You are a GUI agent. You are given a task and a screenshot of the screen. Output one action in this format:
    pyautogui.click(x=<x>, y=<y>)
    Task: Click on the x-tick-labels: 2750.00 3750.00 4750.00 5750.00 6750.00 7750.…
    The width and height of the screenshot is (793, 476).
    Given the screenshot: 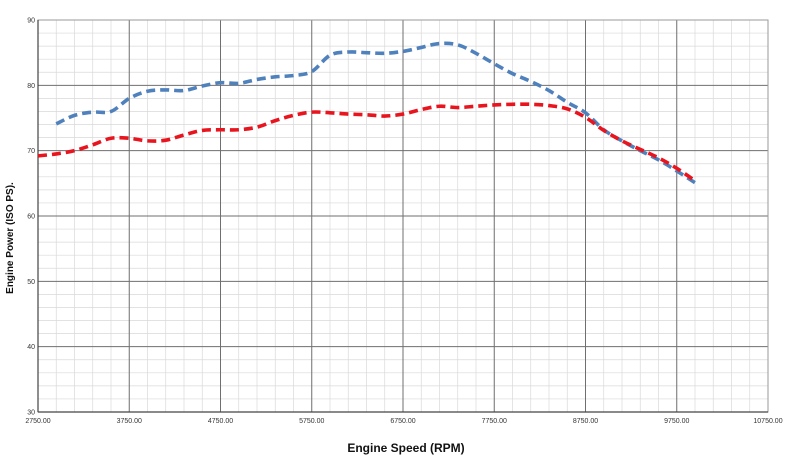 What is the action you would take?
    pyautogui.click(x=403, y=421)
    